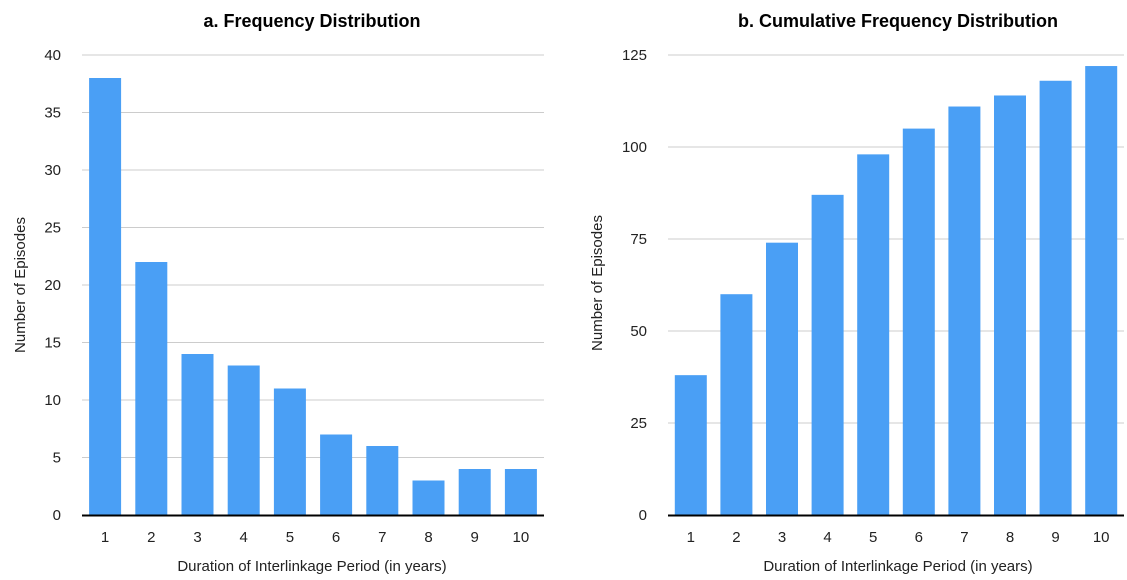 The image size is (1127, 580). Describe the element at coordinates (57, 458) in the screenshot. I see `y-tick-label: 5` at that location.